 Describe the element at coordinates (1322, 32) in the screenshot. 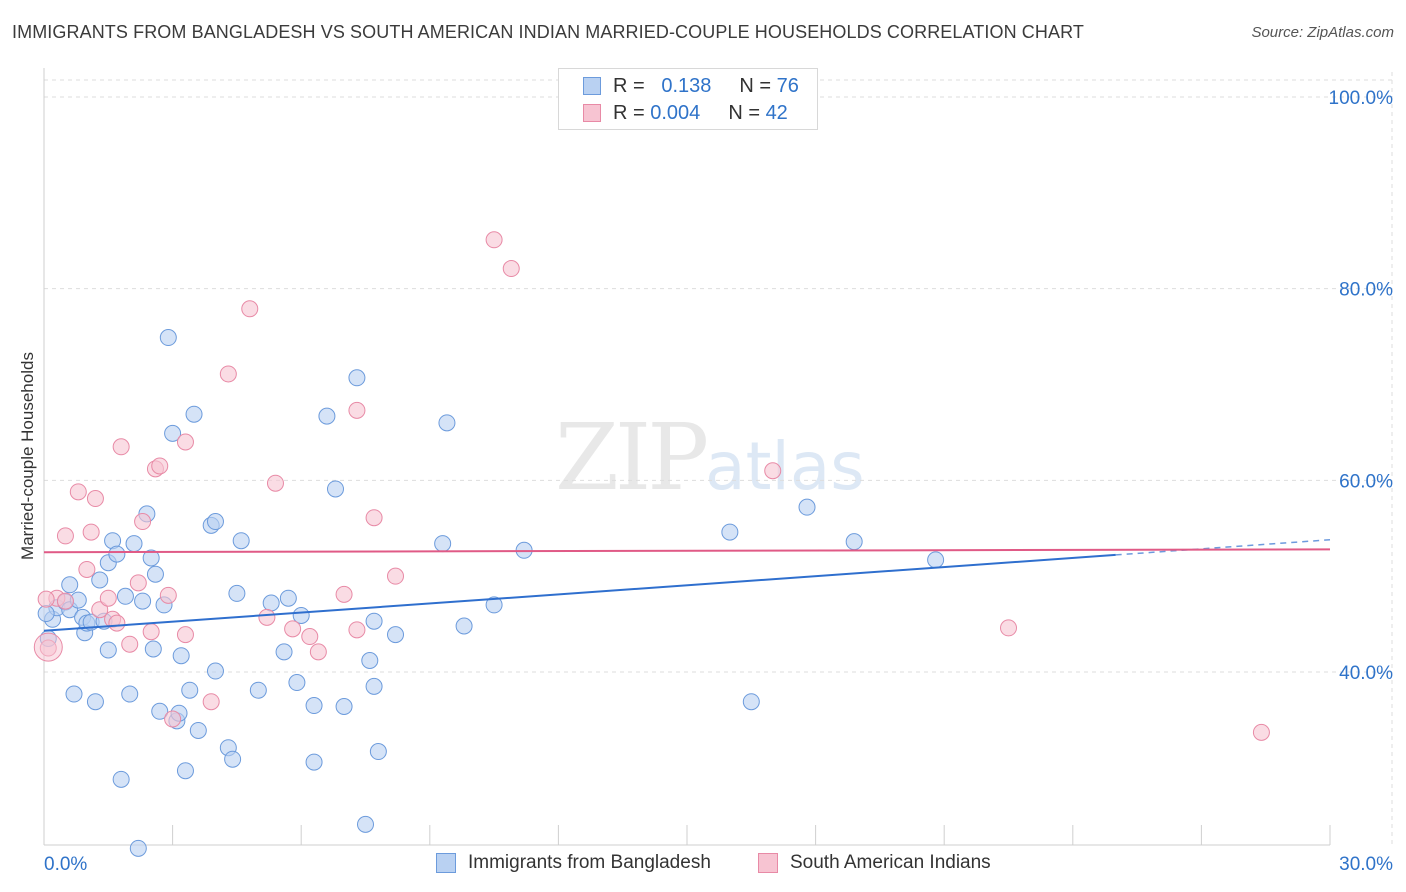

I see `source-credit: Source: ZipAtlas.com` at that location.